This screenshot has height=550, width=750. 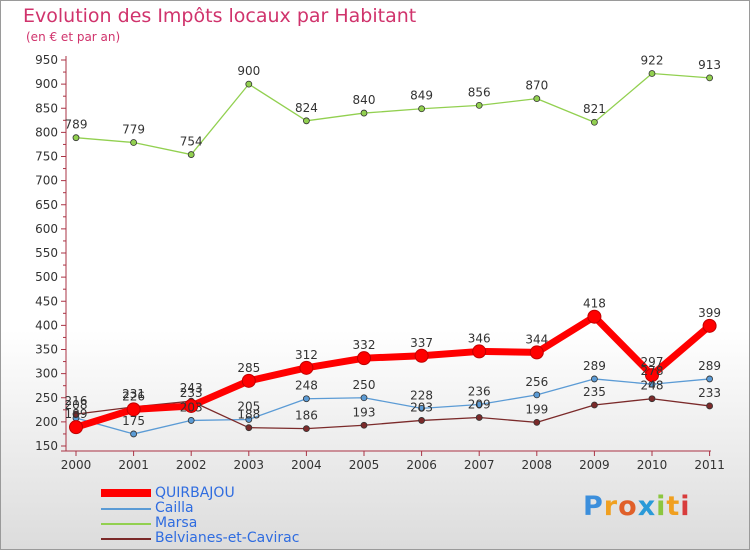 I want to click on data-label: 205, so click(x=248, y=406).